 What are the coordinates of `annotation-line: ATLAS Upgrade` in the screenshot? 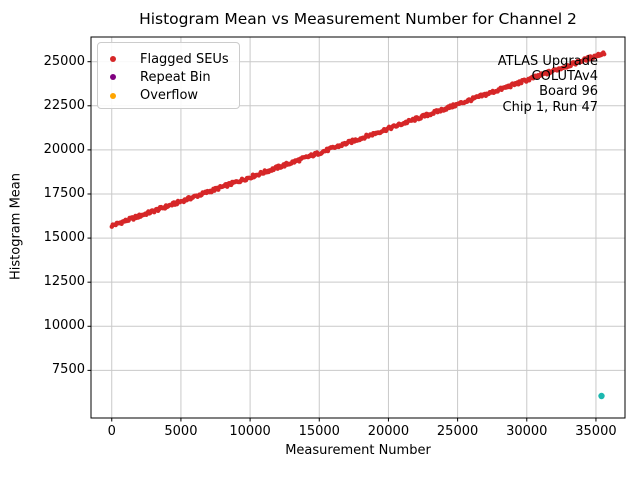 It's located at (547, 61).